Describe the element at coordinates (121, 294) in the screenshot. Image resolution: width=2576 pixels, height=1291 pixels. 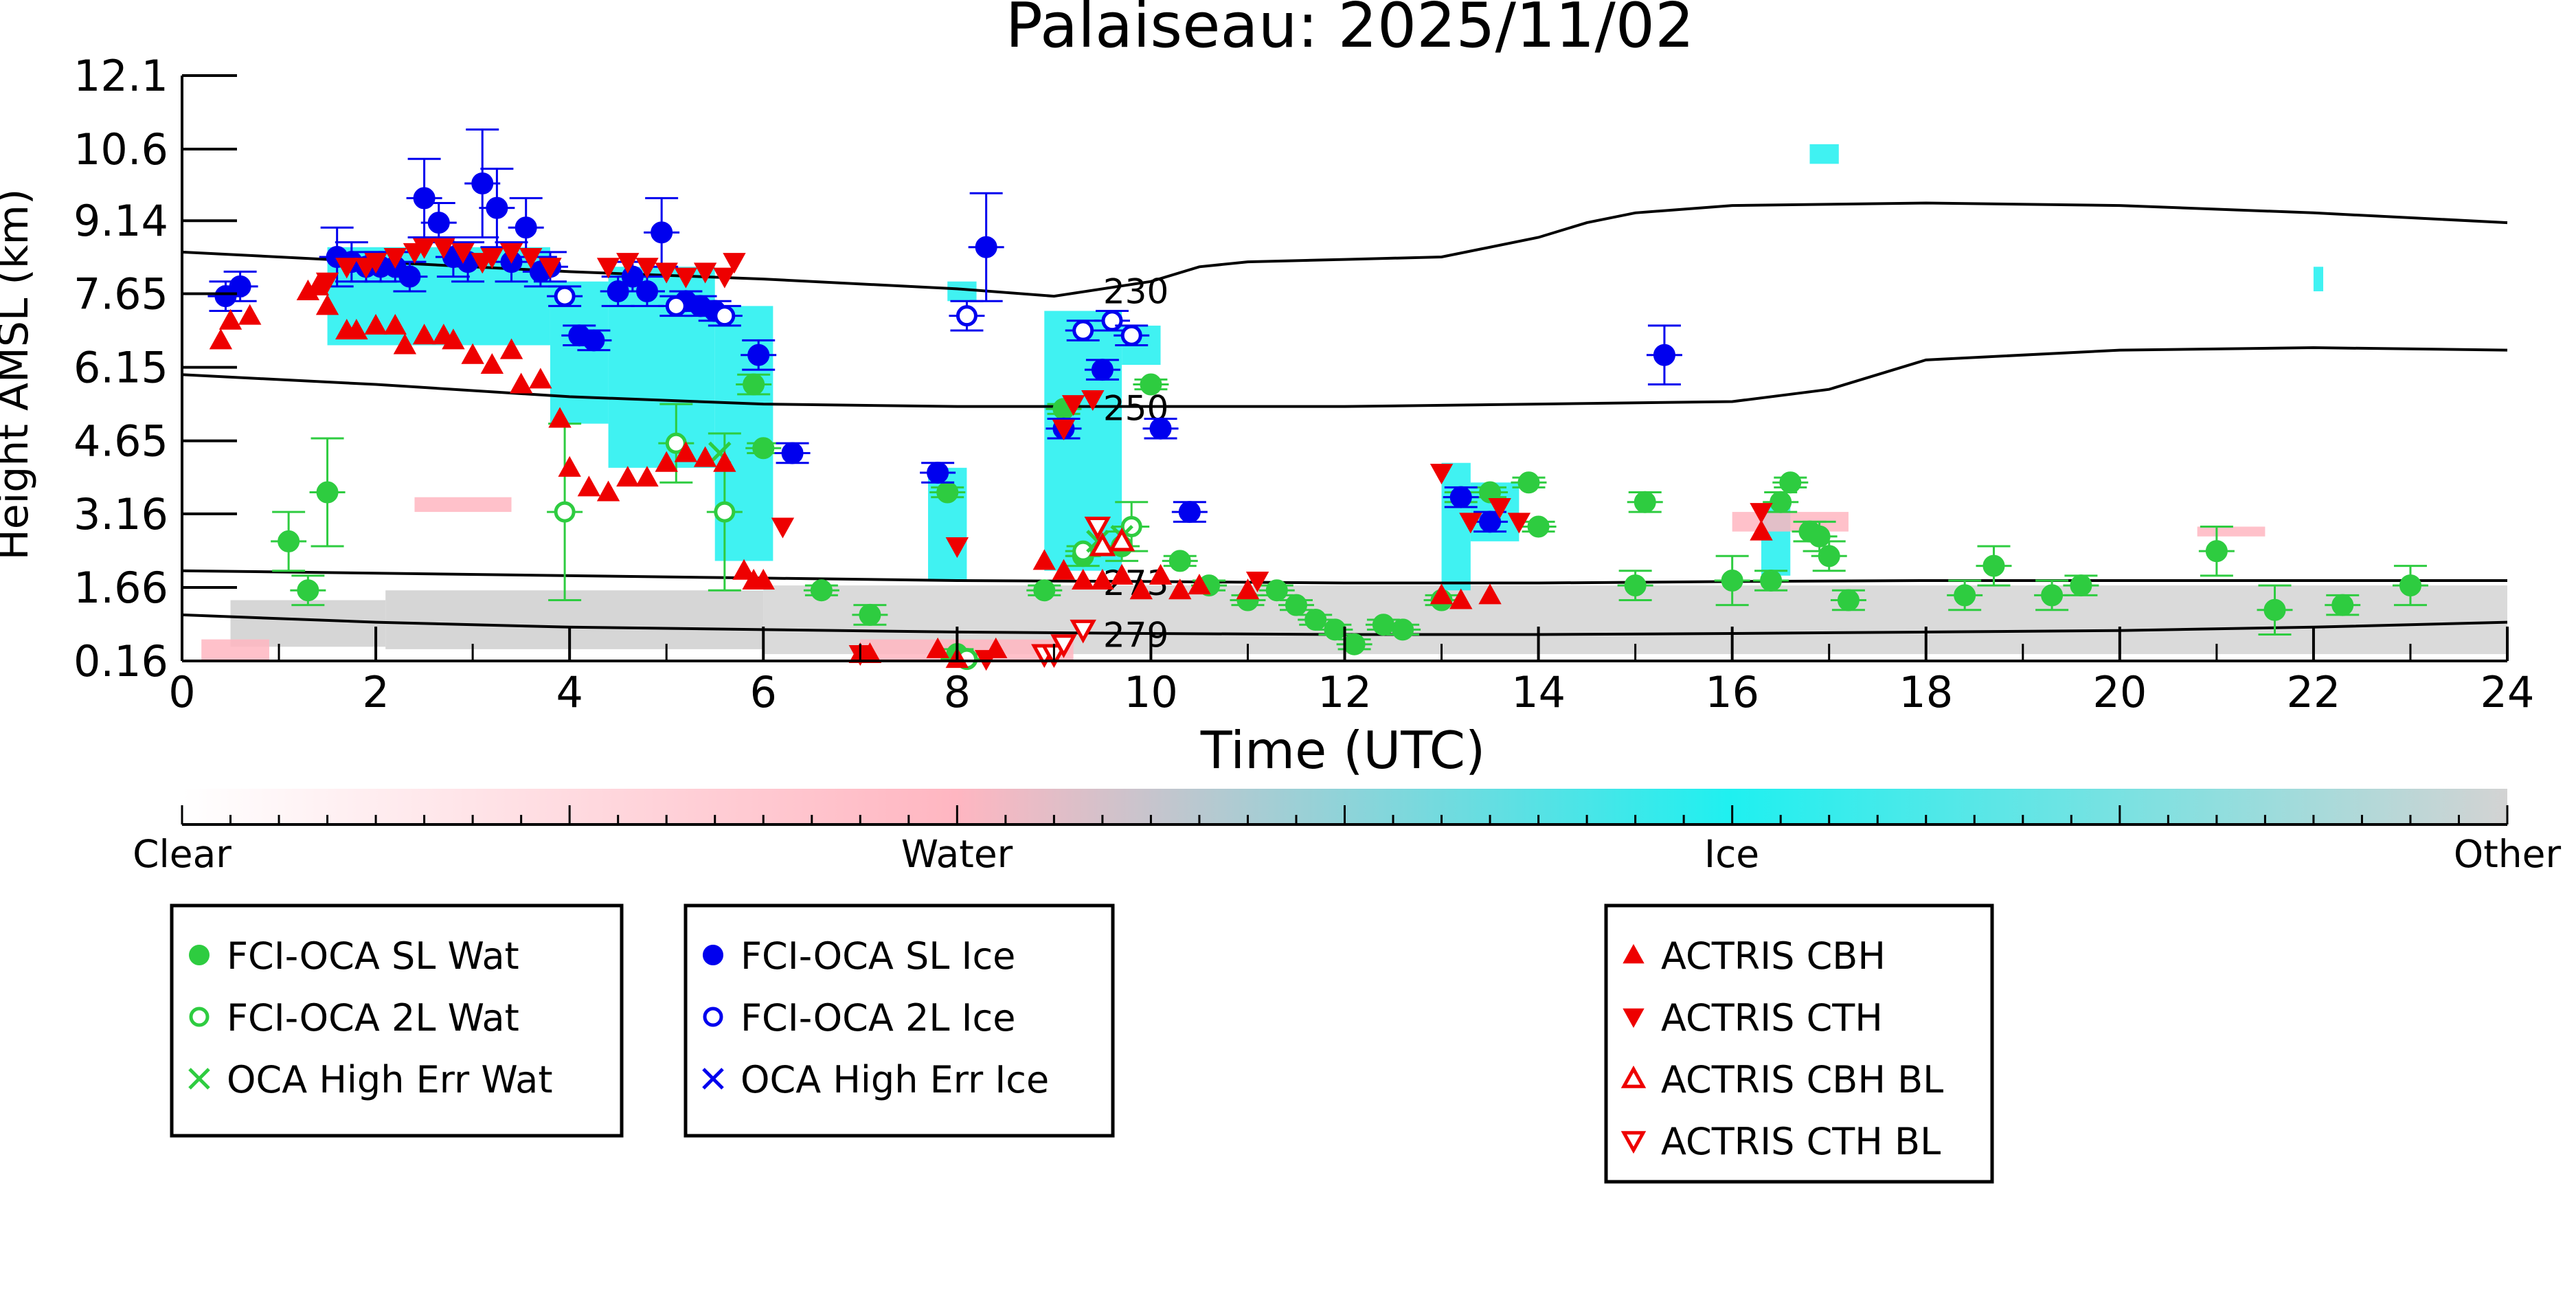
I see `y-tick-label: 7.65` at that location.